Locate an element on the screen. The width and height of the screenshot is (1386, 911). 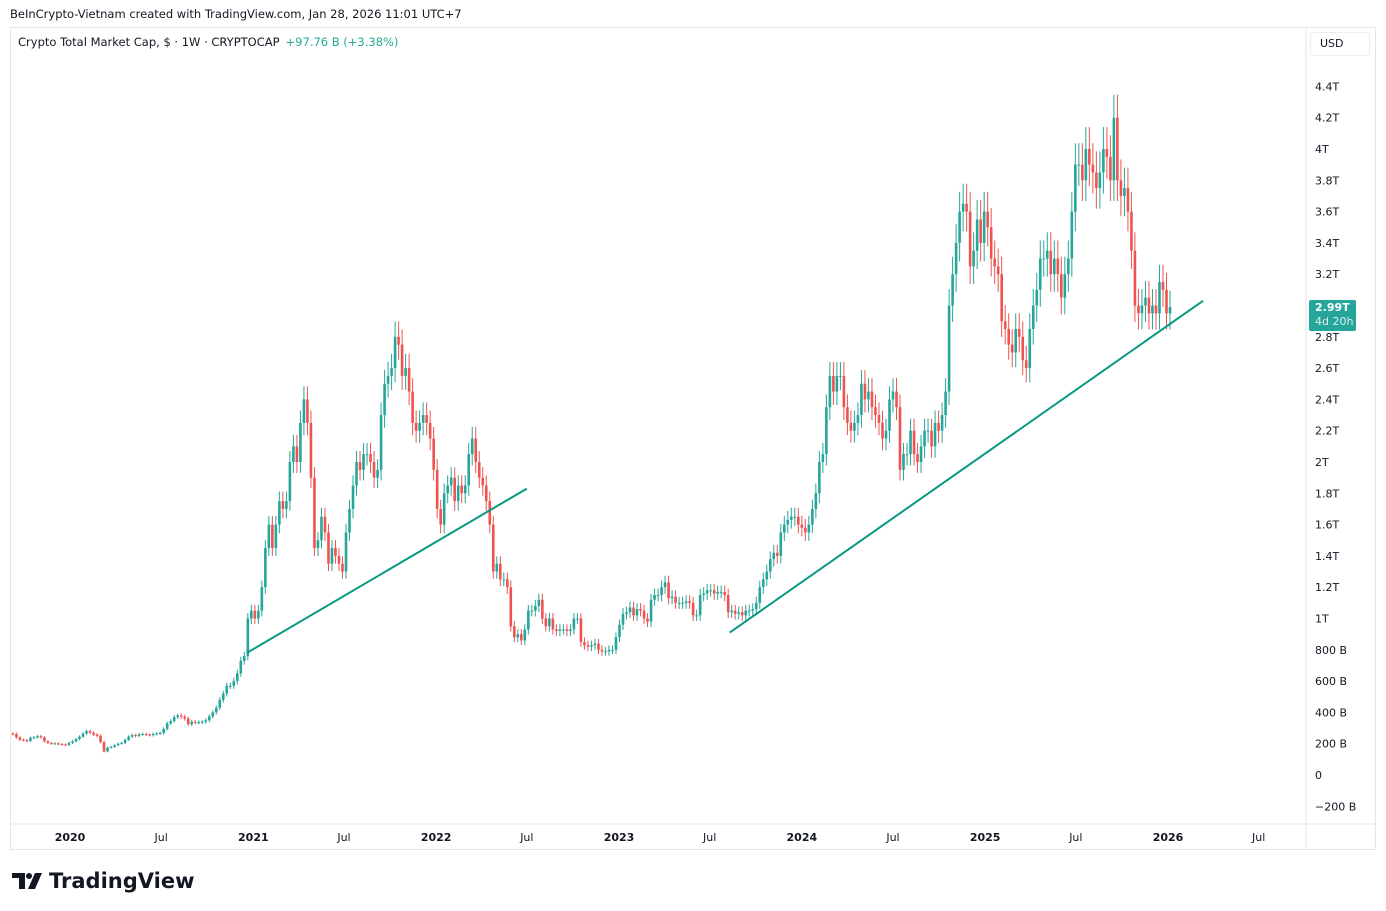
trendline is located at coordinates (966, 466).